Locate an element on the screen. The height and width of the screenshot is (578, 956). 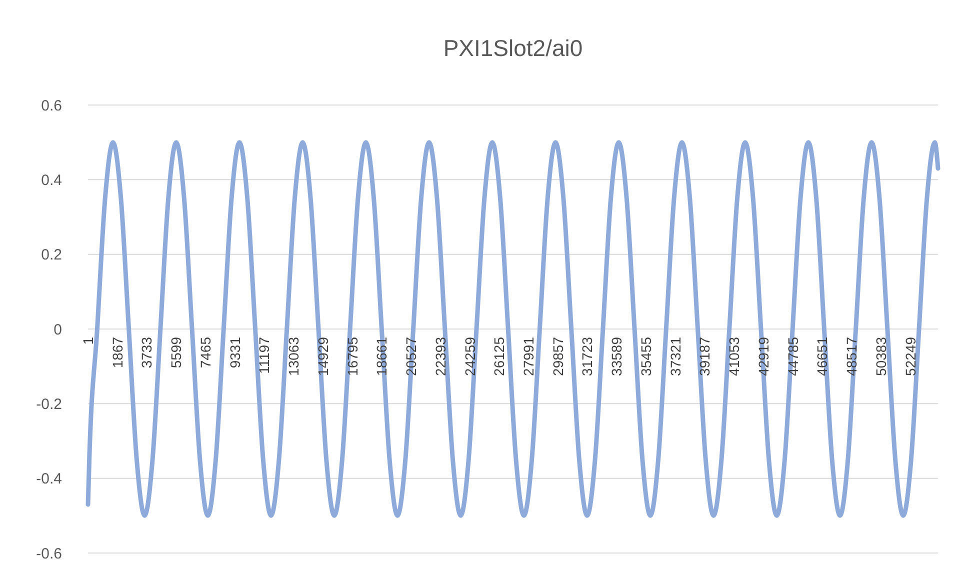
y-tick-label: 0.6 is located at coordinates (51, 105).